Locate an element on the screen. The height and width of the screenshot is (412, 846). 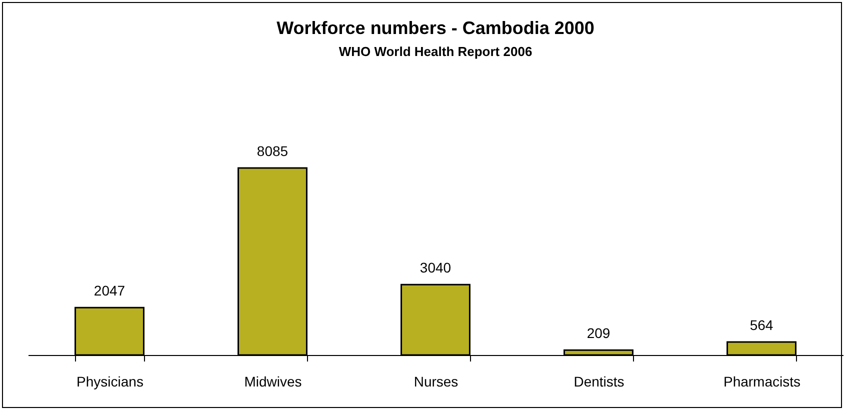
data-label: 3040 is located at coordinates (436, 268).